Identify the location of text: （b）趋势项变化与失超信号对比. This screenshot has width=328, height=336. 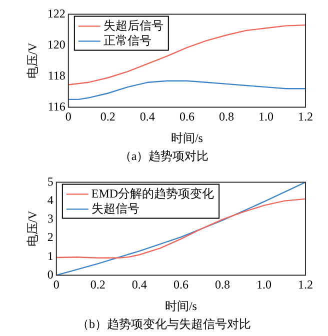
(164, 324).